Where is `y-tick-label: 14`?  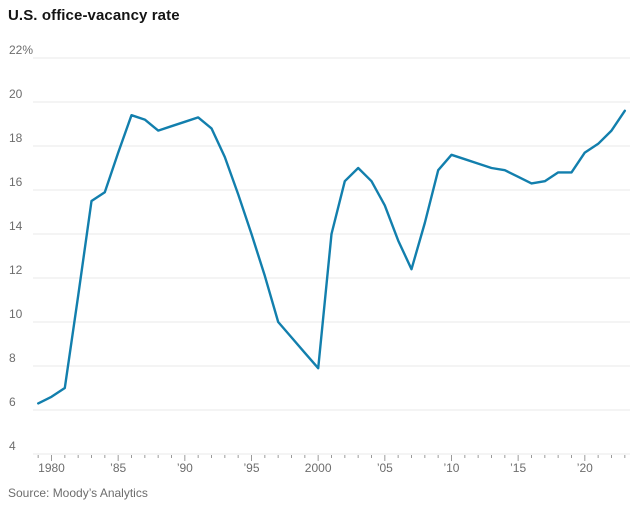 y-tick-label: 14 is located at coordinates (16, 226).